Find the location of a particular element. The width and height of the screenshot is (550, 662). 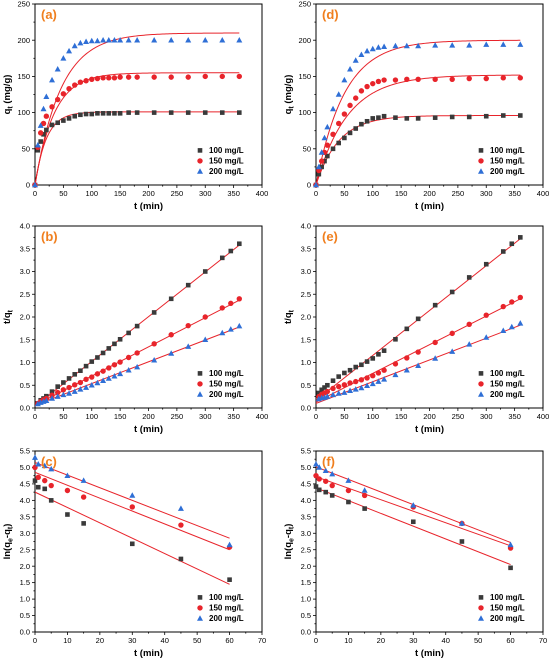

y-tick-label: 100 is located at coordinates (304, 112).